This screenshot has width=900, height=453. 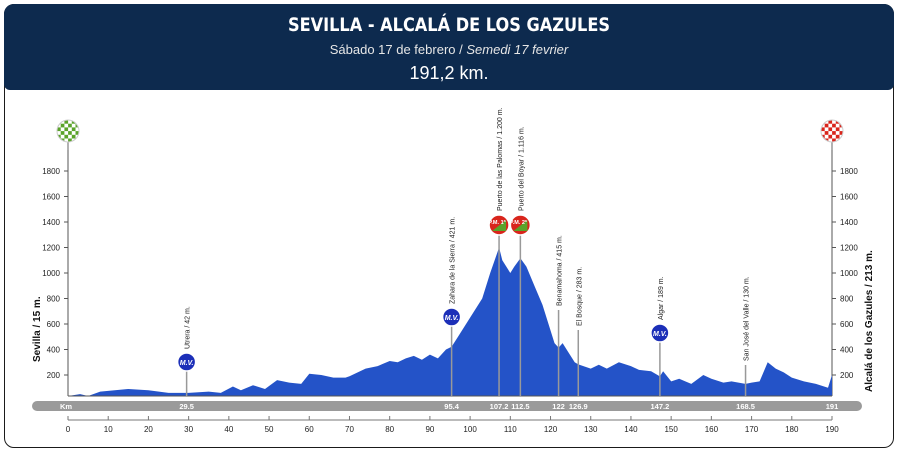 I want to click on start-flag-icon, so click(x=68, y=131).